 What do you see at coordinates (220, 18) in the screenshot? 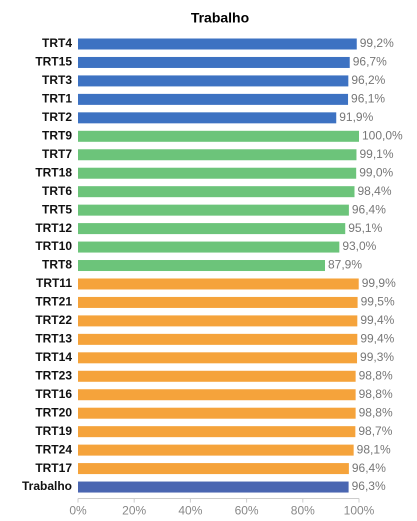
I see `chart-title: Trabalho` at bounding box center [220, 18].